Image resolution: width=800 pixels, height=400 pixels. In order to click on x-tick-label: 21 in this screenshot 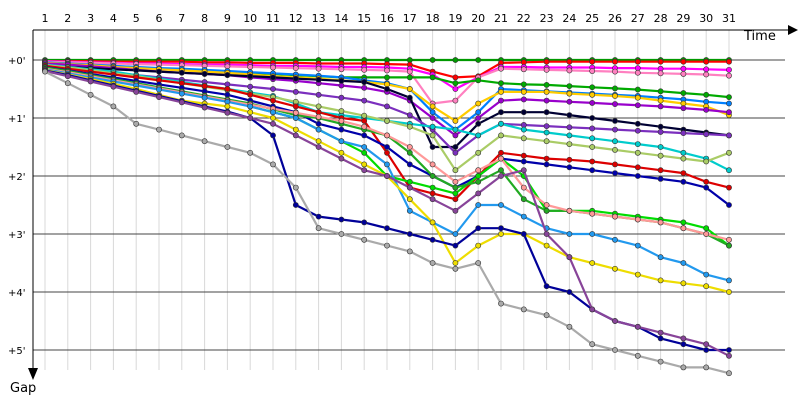, I will do `click(501, 18)`.